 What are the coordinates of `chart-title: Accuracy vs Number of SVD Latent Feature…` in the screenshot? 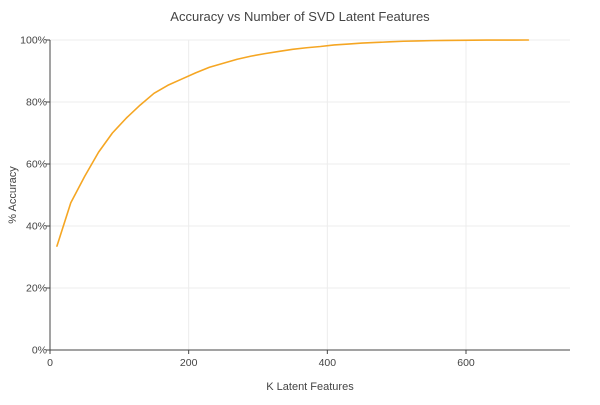 It's located at (300, 16).